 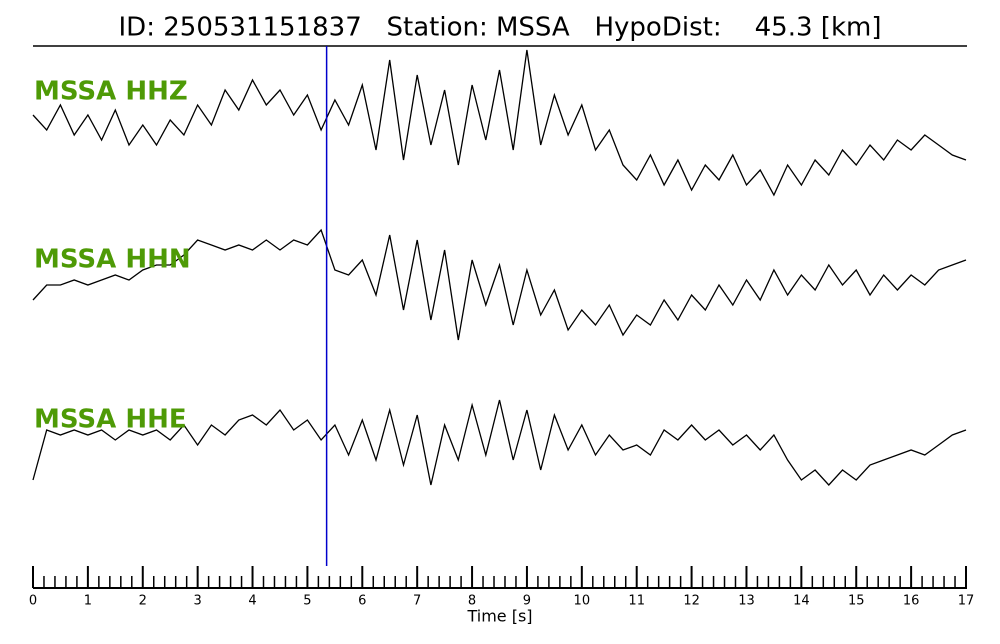 I want to click on x-tick-label: 10, so click(x=582, y=601).